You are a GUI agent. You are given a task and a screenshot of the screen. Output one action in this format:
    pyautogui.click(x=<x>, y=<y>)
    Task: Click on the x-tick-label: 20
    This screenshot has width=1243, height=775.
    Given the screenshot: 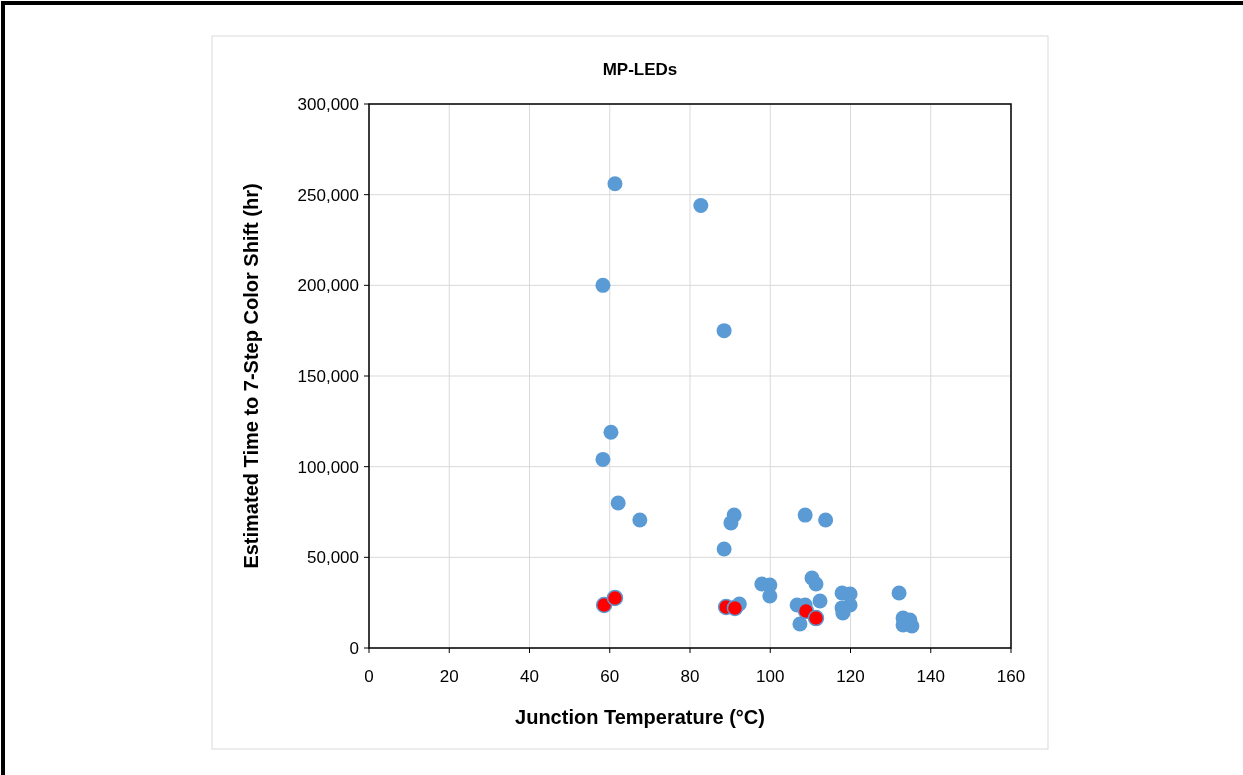 What is the action you would take?
    pyautogui.click(x=449, y=676)
    